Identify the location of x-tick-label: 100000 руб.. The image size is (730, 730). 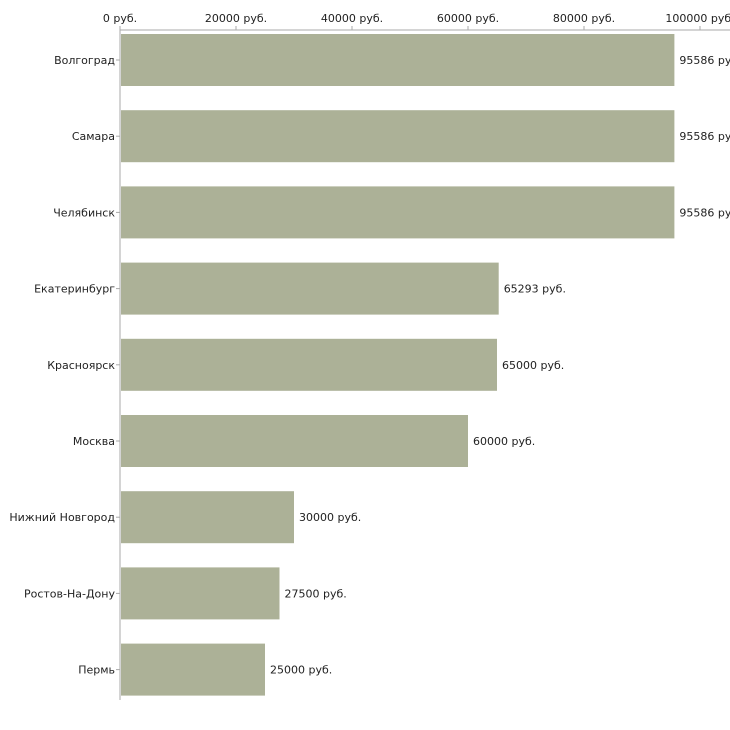
(697, 18).